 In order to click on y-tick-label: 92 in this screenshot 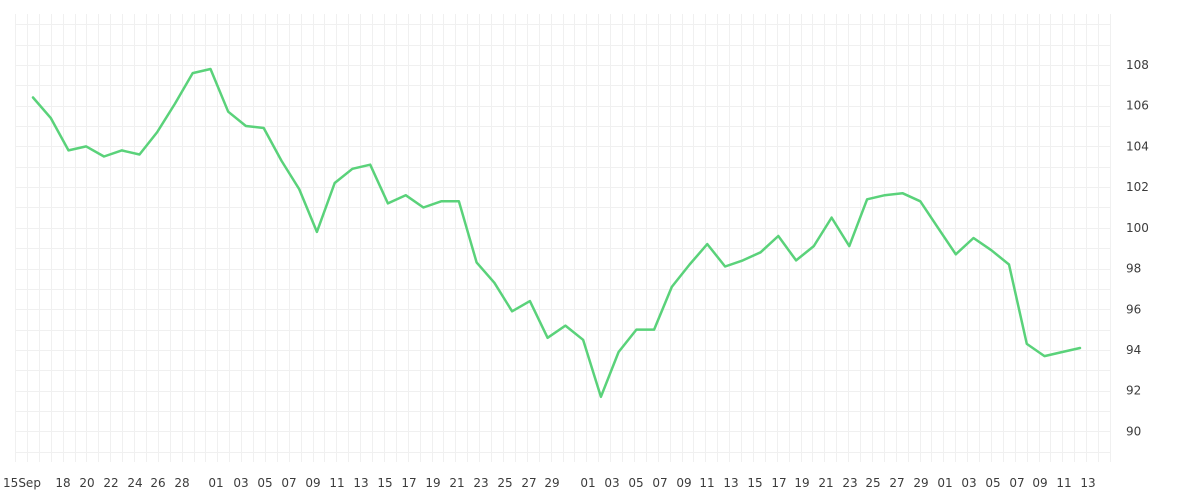, I will do `click(1133, 391)`.